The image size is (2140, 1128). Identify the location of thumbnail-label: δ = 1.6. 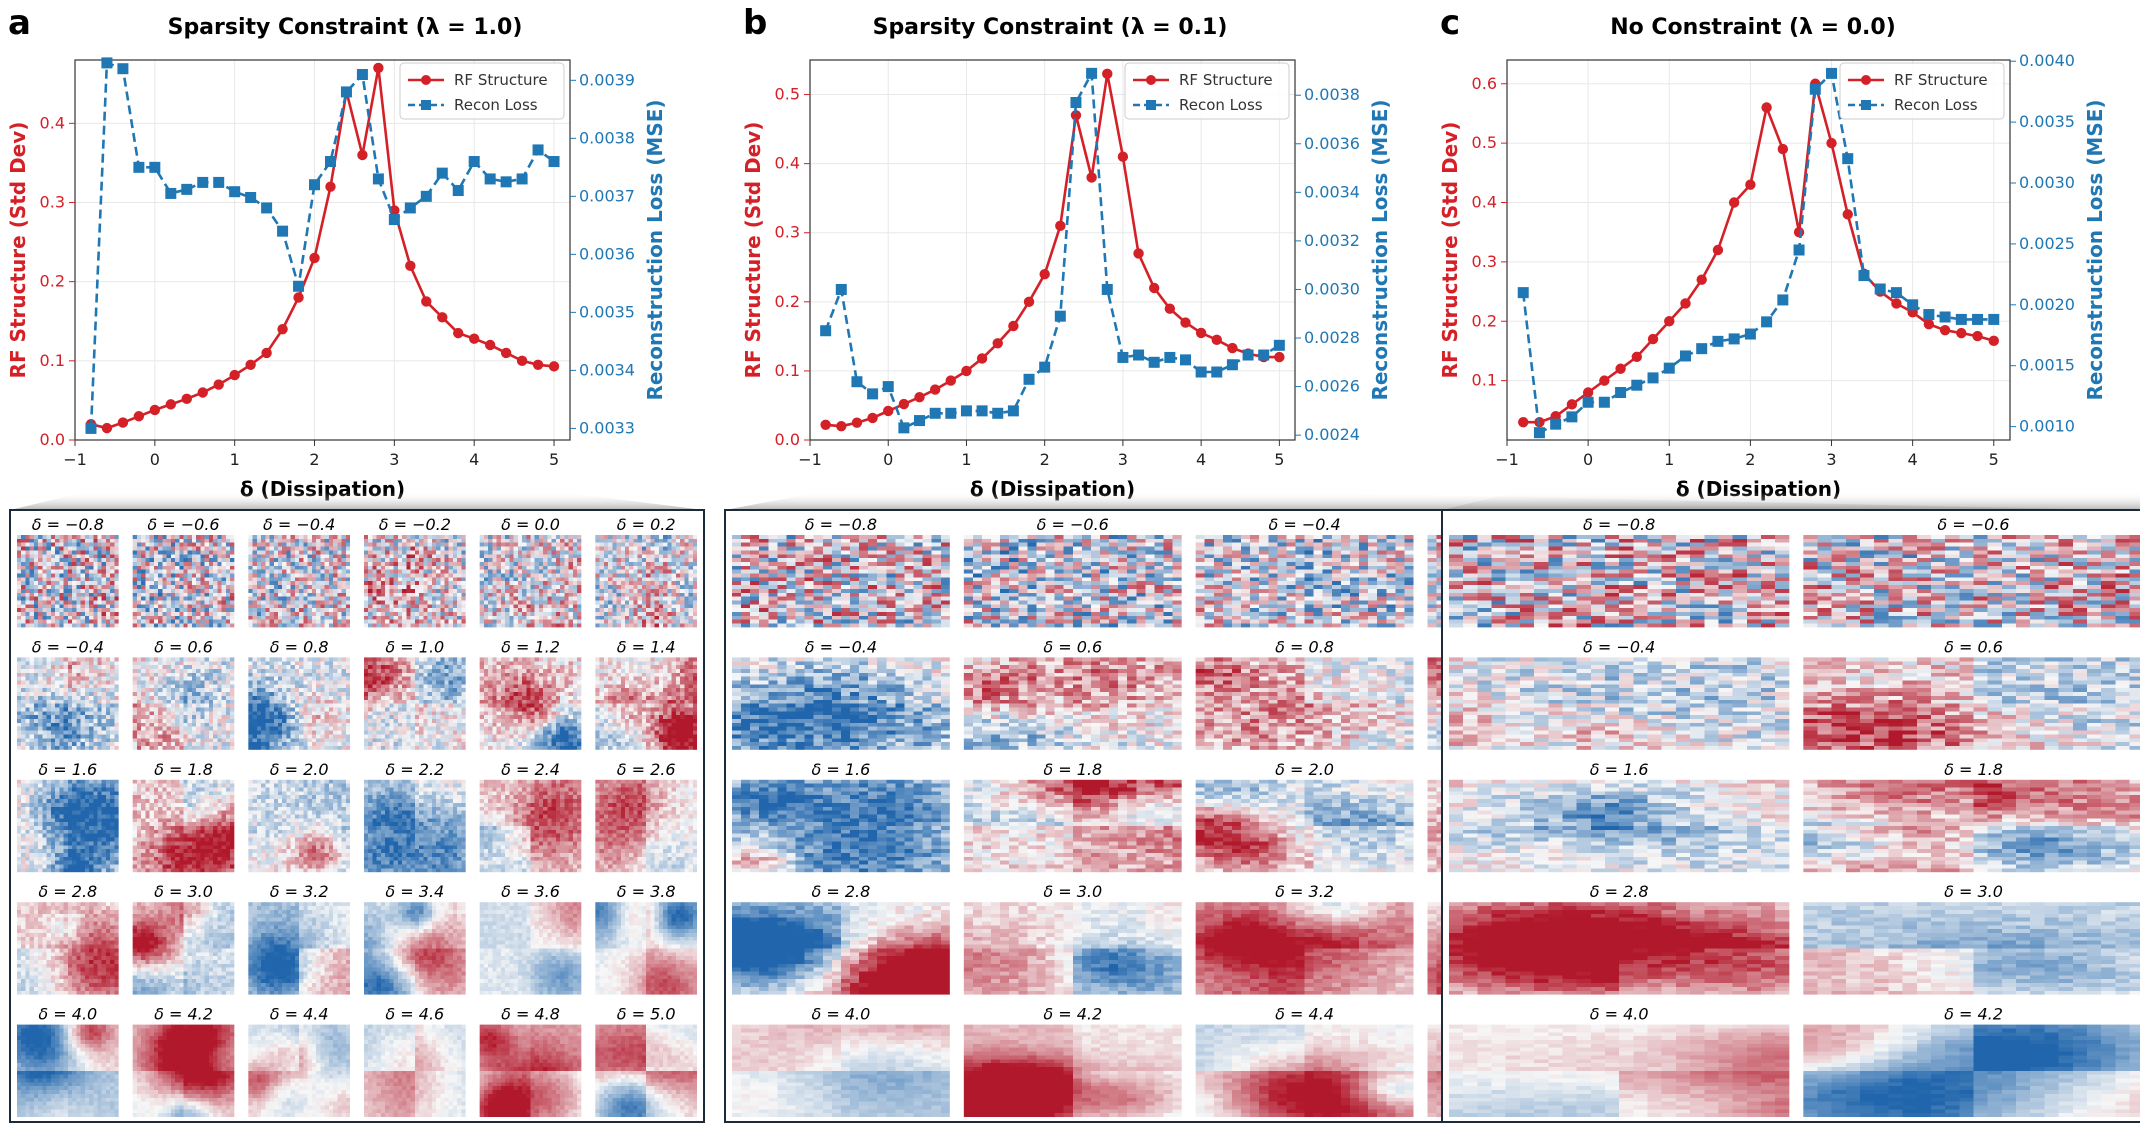
(1619, 769).